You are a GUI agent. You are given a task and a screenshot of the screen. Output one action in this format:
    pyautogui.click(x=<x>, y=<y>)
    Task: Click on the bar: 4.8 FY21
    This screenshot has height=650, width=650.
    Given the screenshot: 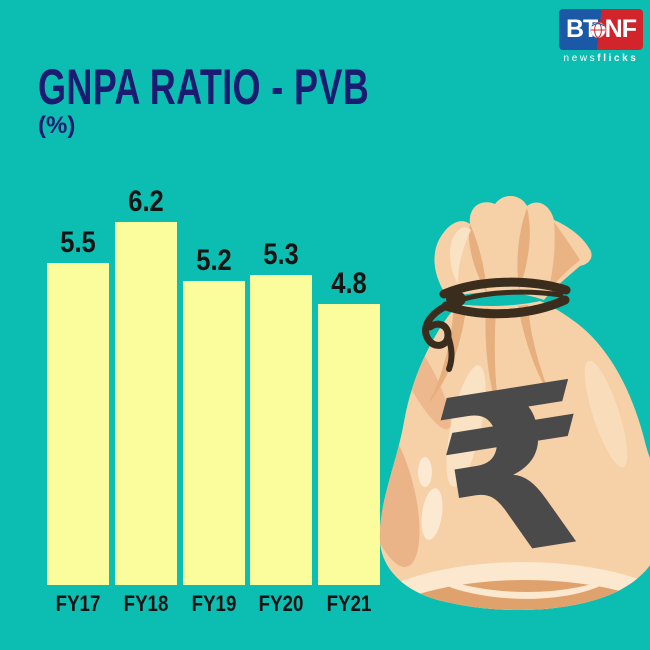 What is the action you would take?
    pyautogui.click(x=349, y=441)
    